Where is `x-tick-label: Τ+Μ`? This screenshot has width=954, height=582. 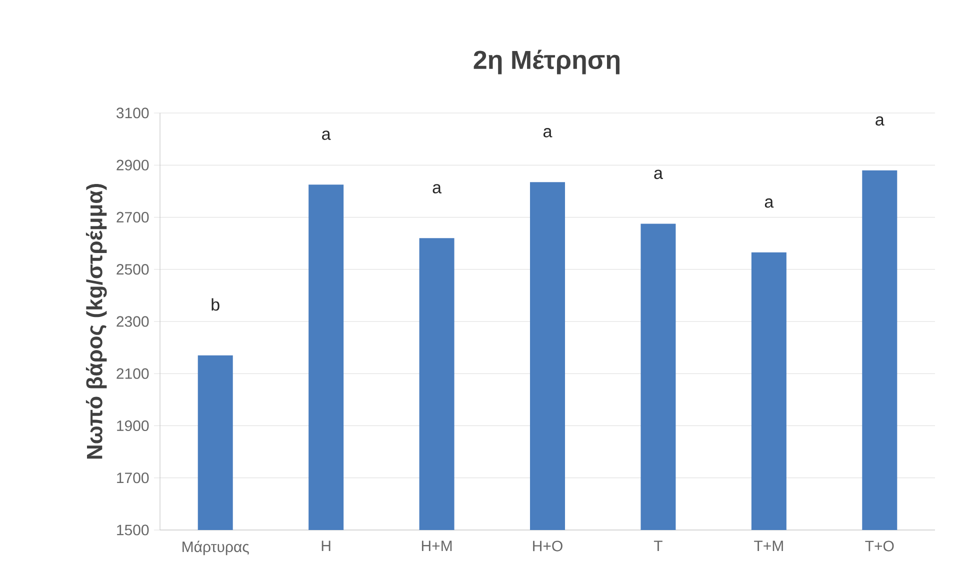 x-tick-label: Τ+Μ is located at coordinates (768, 546).